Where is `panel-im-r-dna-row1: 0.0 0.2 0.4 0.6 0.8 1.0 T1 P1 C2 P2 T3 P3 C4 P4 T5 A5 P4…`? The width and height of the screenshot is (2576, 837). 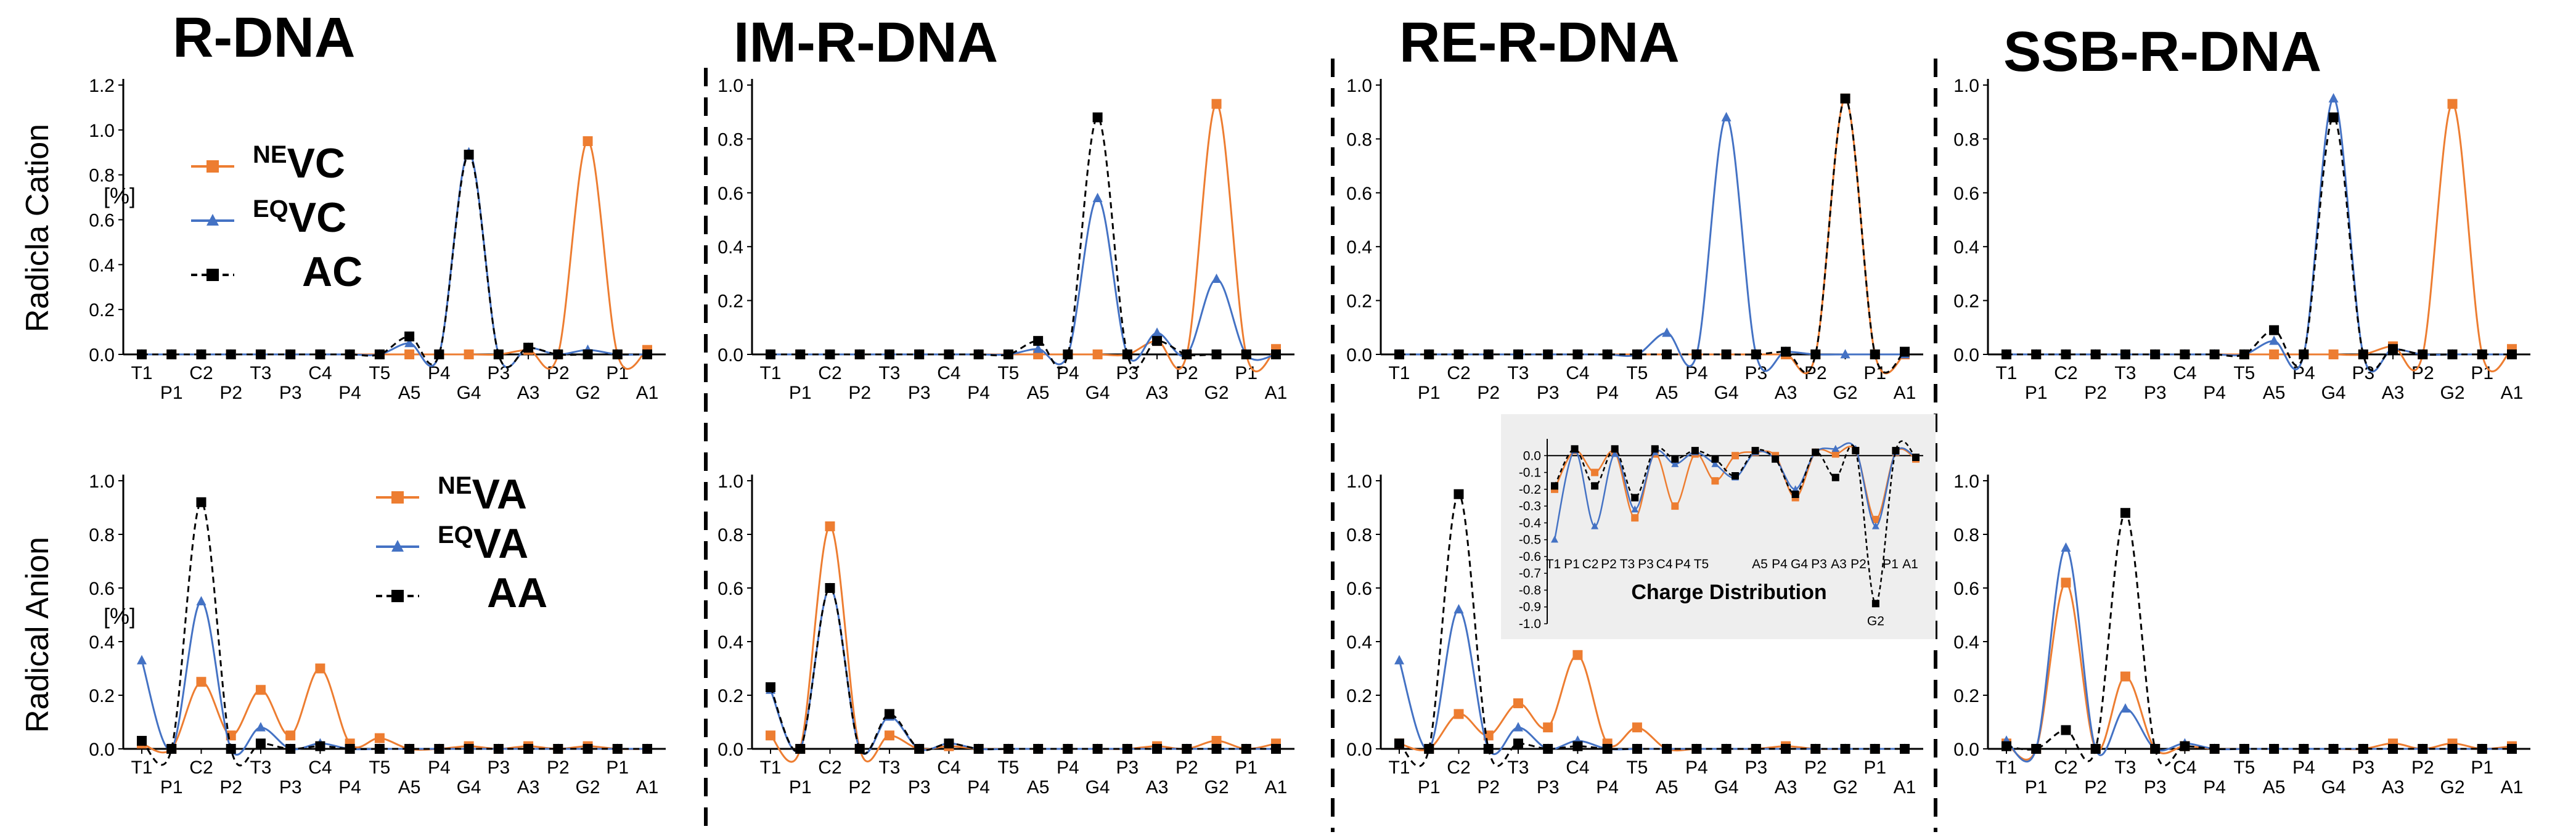 panel-im-r-dna-row1: 0.0 0.2 0.4 0.6 0.8 1.0 T1 P1 C2 P2 T3 P3 C4 P4 T5 A5 P4… is located at coordinates (1006, 635).